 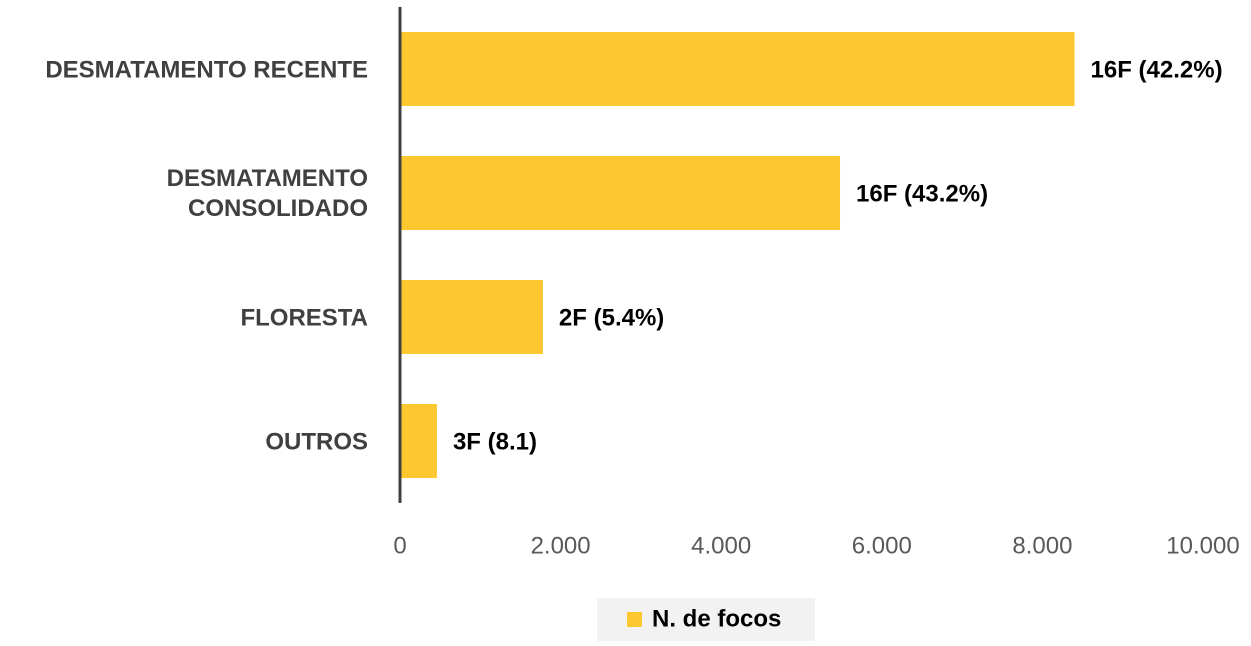 I want to click on y-tick-label: DESMATAMENTO RECENTE, so click(x=206, y=69).